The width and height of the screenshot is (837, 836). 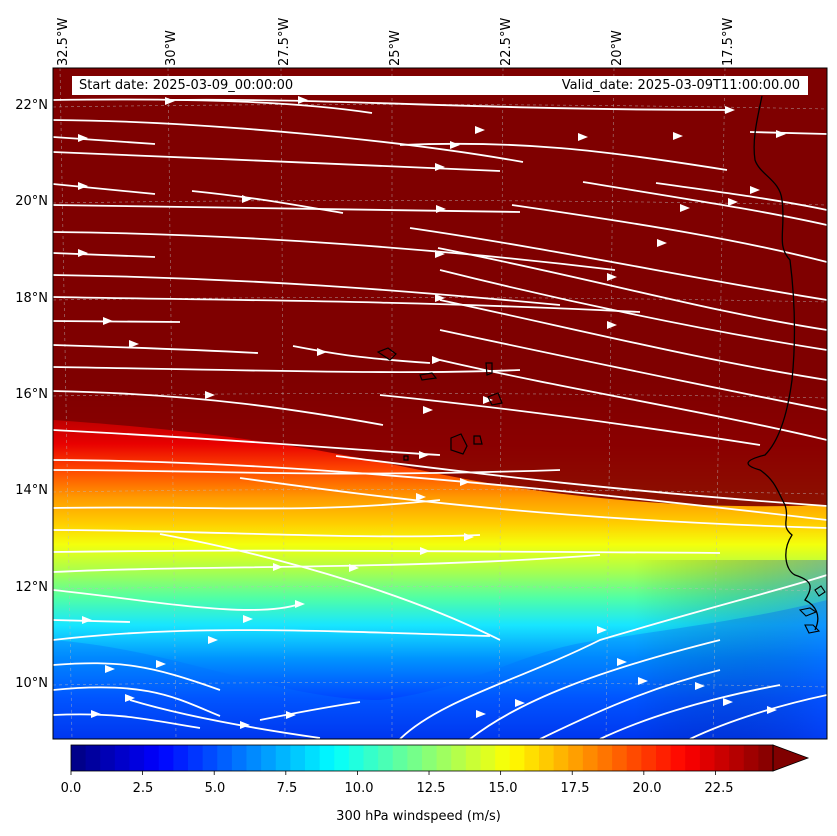 I want to click on lon-tick-label: 17.5°W, so click(x=728, y=41).